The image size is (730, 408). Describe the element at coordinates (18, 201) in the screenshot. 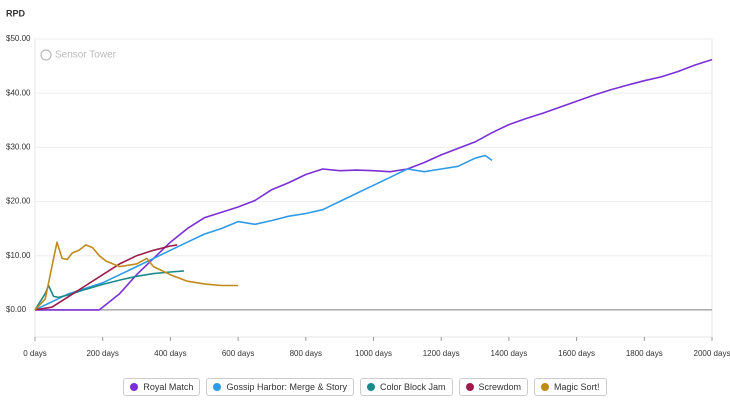

I see `y-tick-label: $20.00` at that location.